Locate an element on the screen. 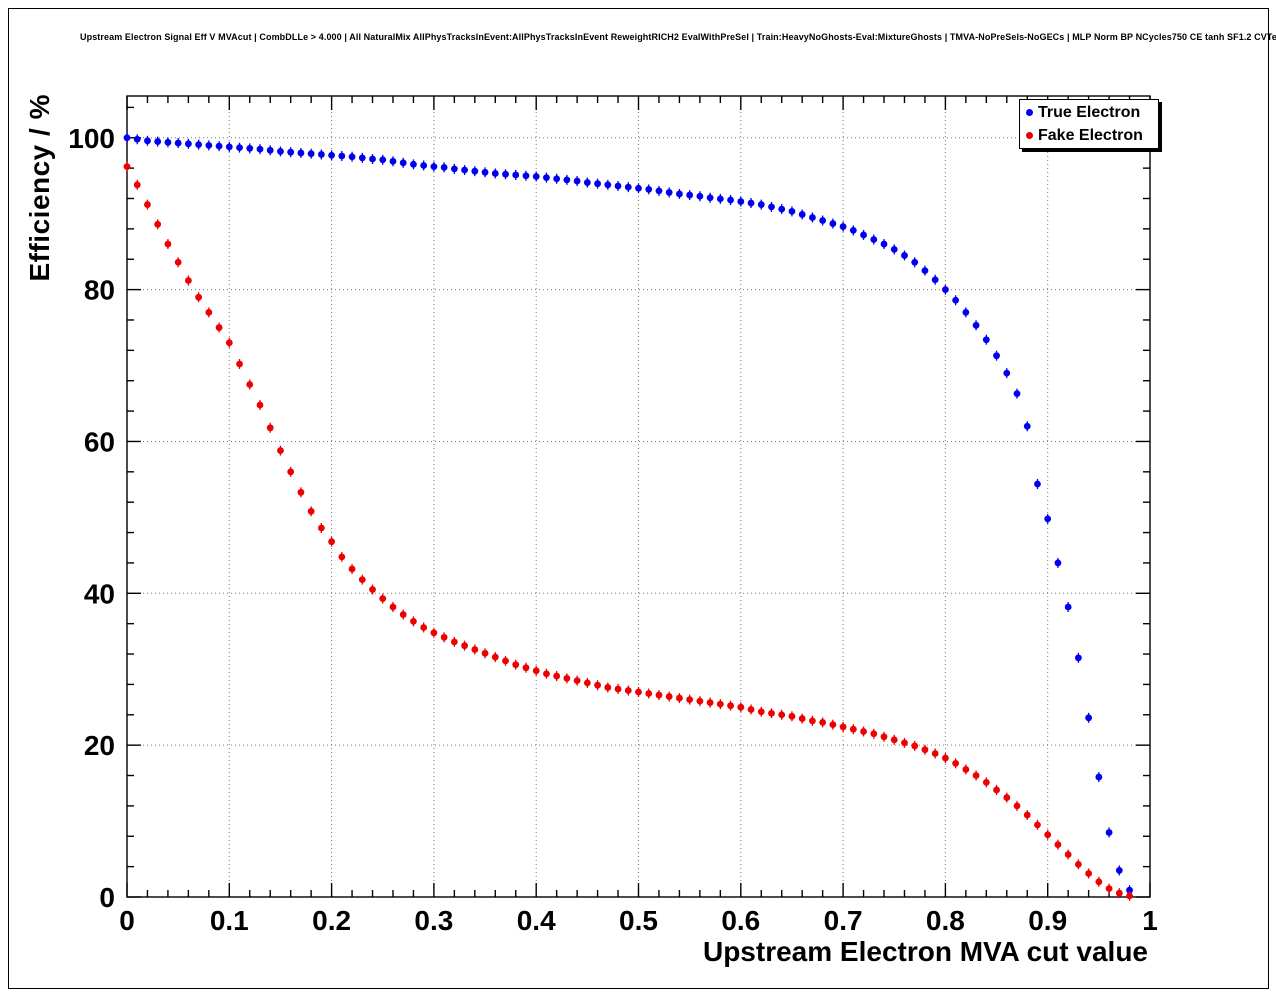  svg-text: 0.2 is located at coordinates (331, 920).